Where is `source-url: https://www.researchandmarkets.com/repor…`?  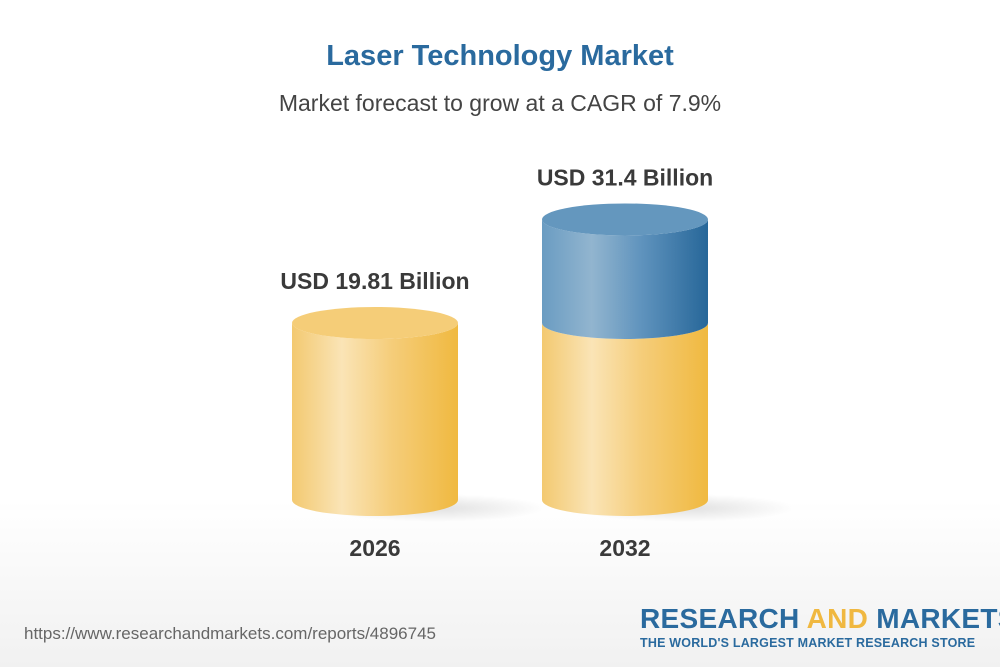
source-url: https://www.researchandmarkets.com/repor… is located at coordinates (230, 633).